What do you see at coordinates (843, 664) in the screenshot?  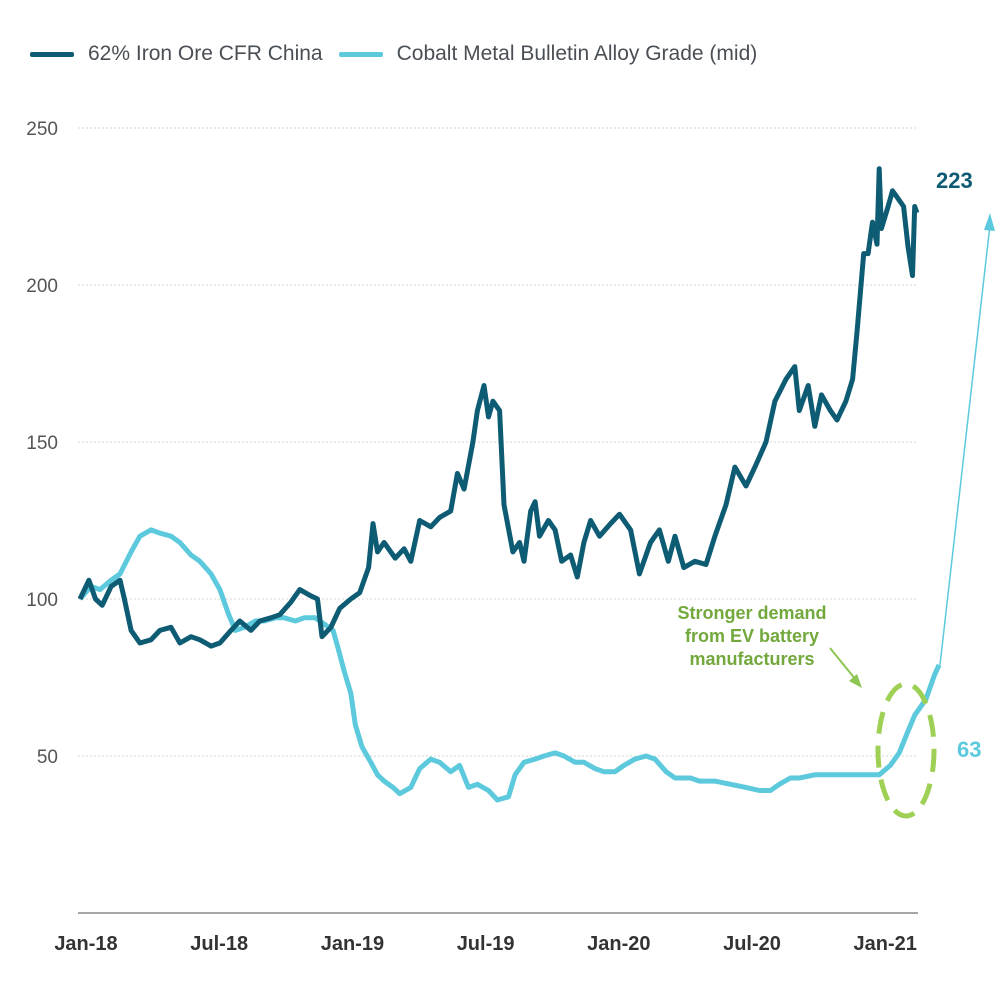 I see `annotation-pointer-arrow` at bounding box center [843, 664].